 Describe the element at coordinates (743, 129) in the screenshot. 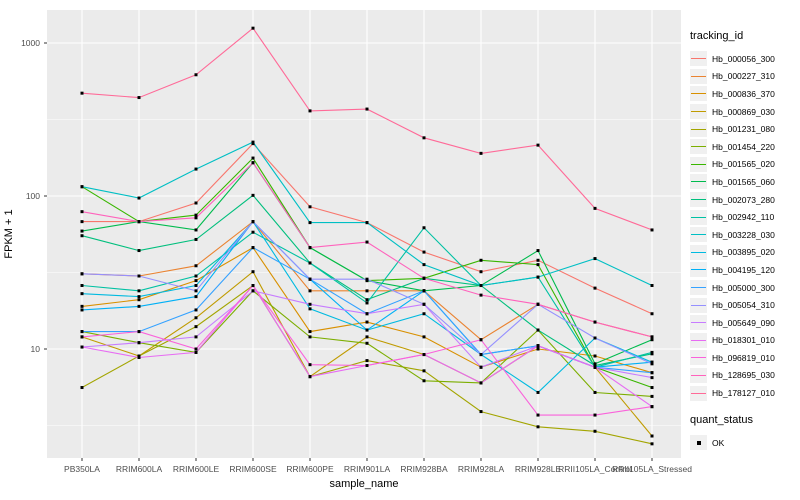

I see `legend-item-label: Hb_001231_080` at that location.